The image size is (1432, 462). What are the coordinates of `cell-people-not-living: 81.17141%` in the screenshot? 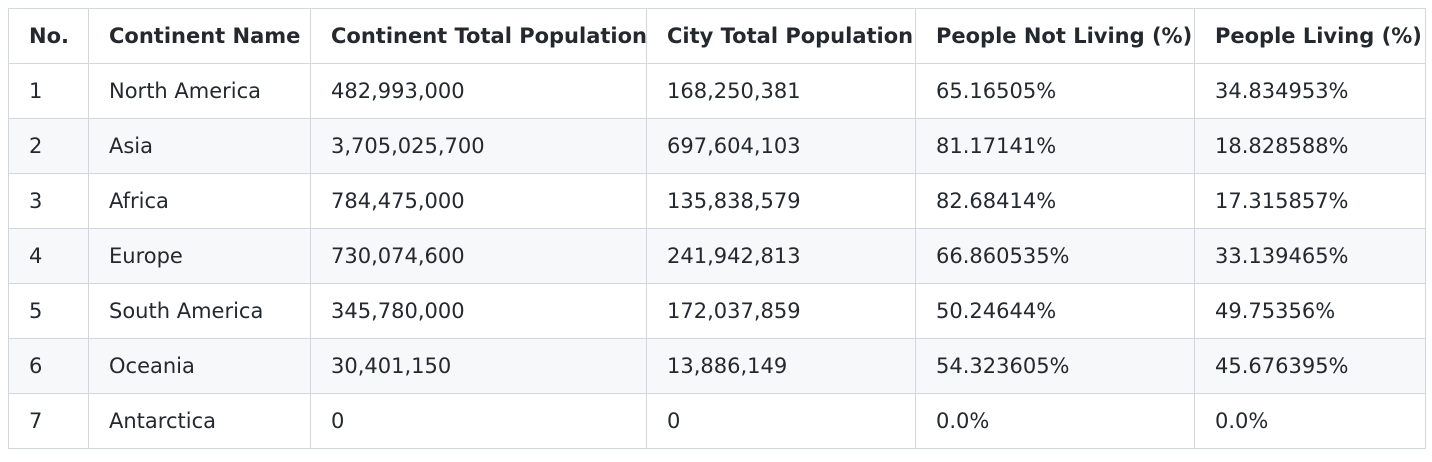 It's located at (1055, 146).